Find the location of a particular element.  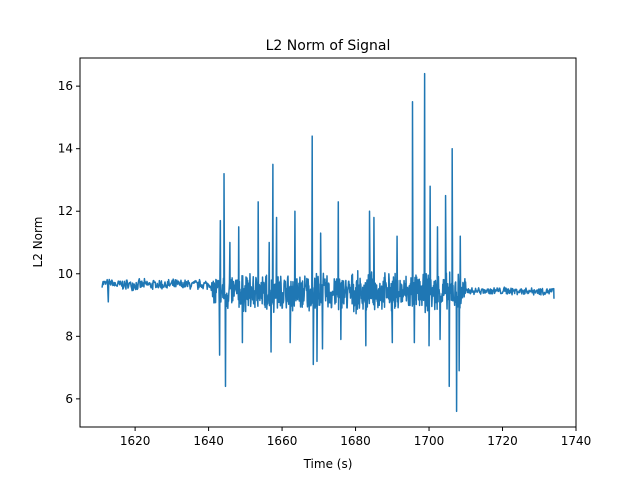

y-tick-label: 8 is located at coordinates (69, 336).